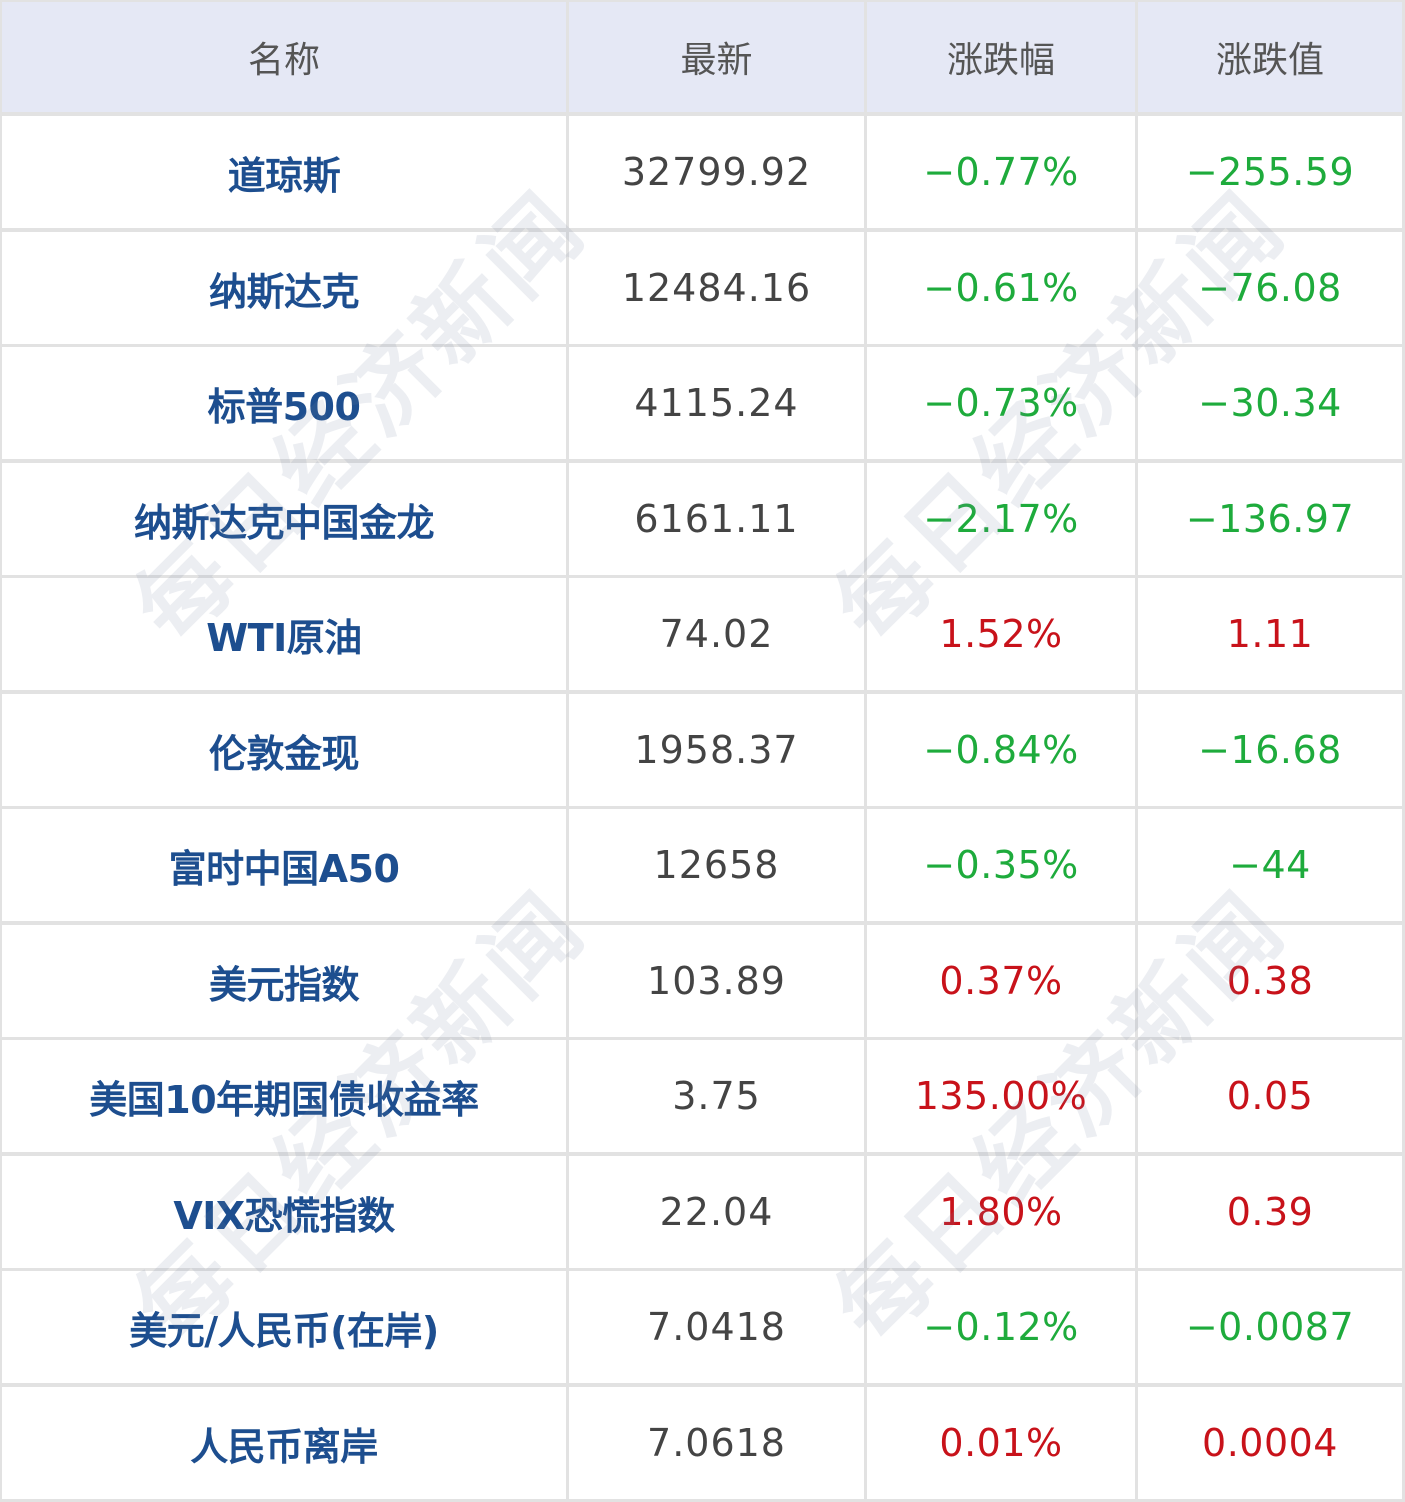 The height and width of the screenshot is (1502, 1405). I want to click on table-row: 伦敦金现 1958.37 −0.84% −16.68, so click(702, 750).